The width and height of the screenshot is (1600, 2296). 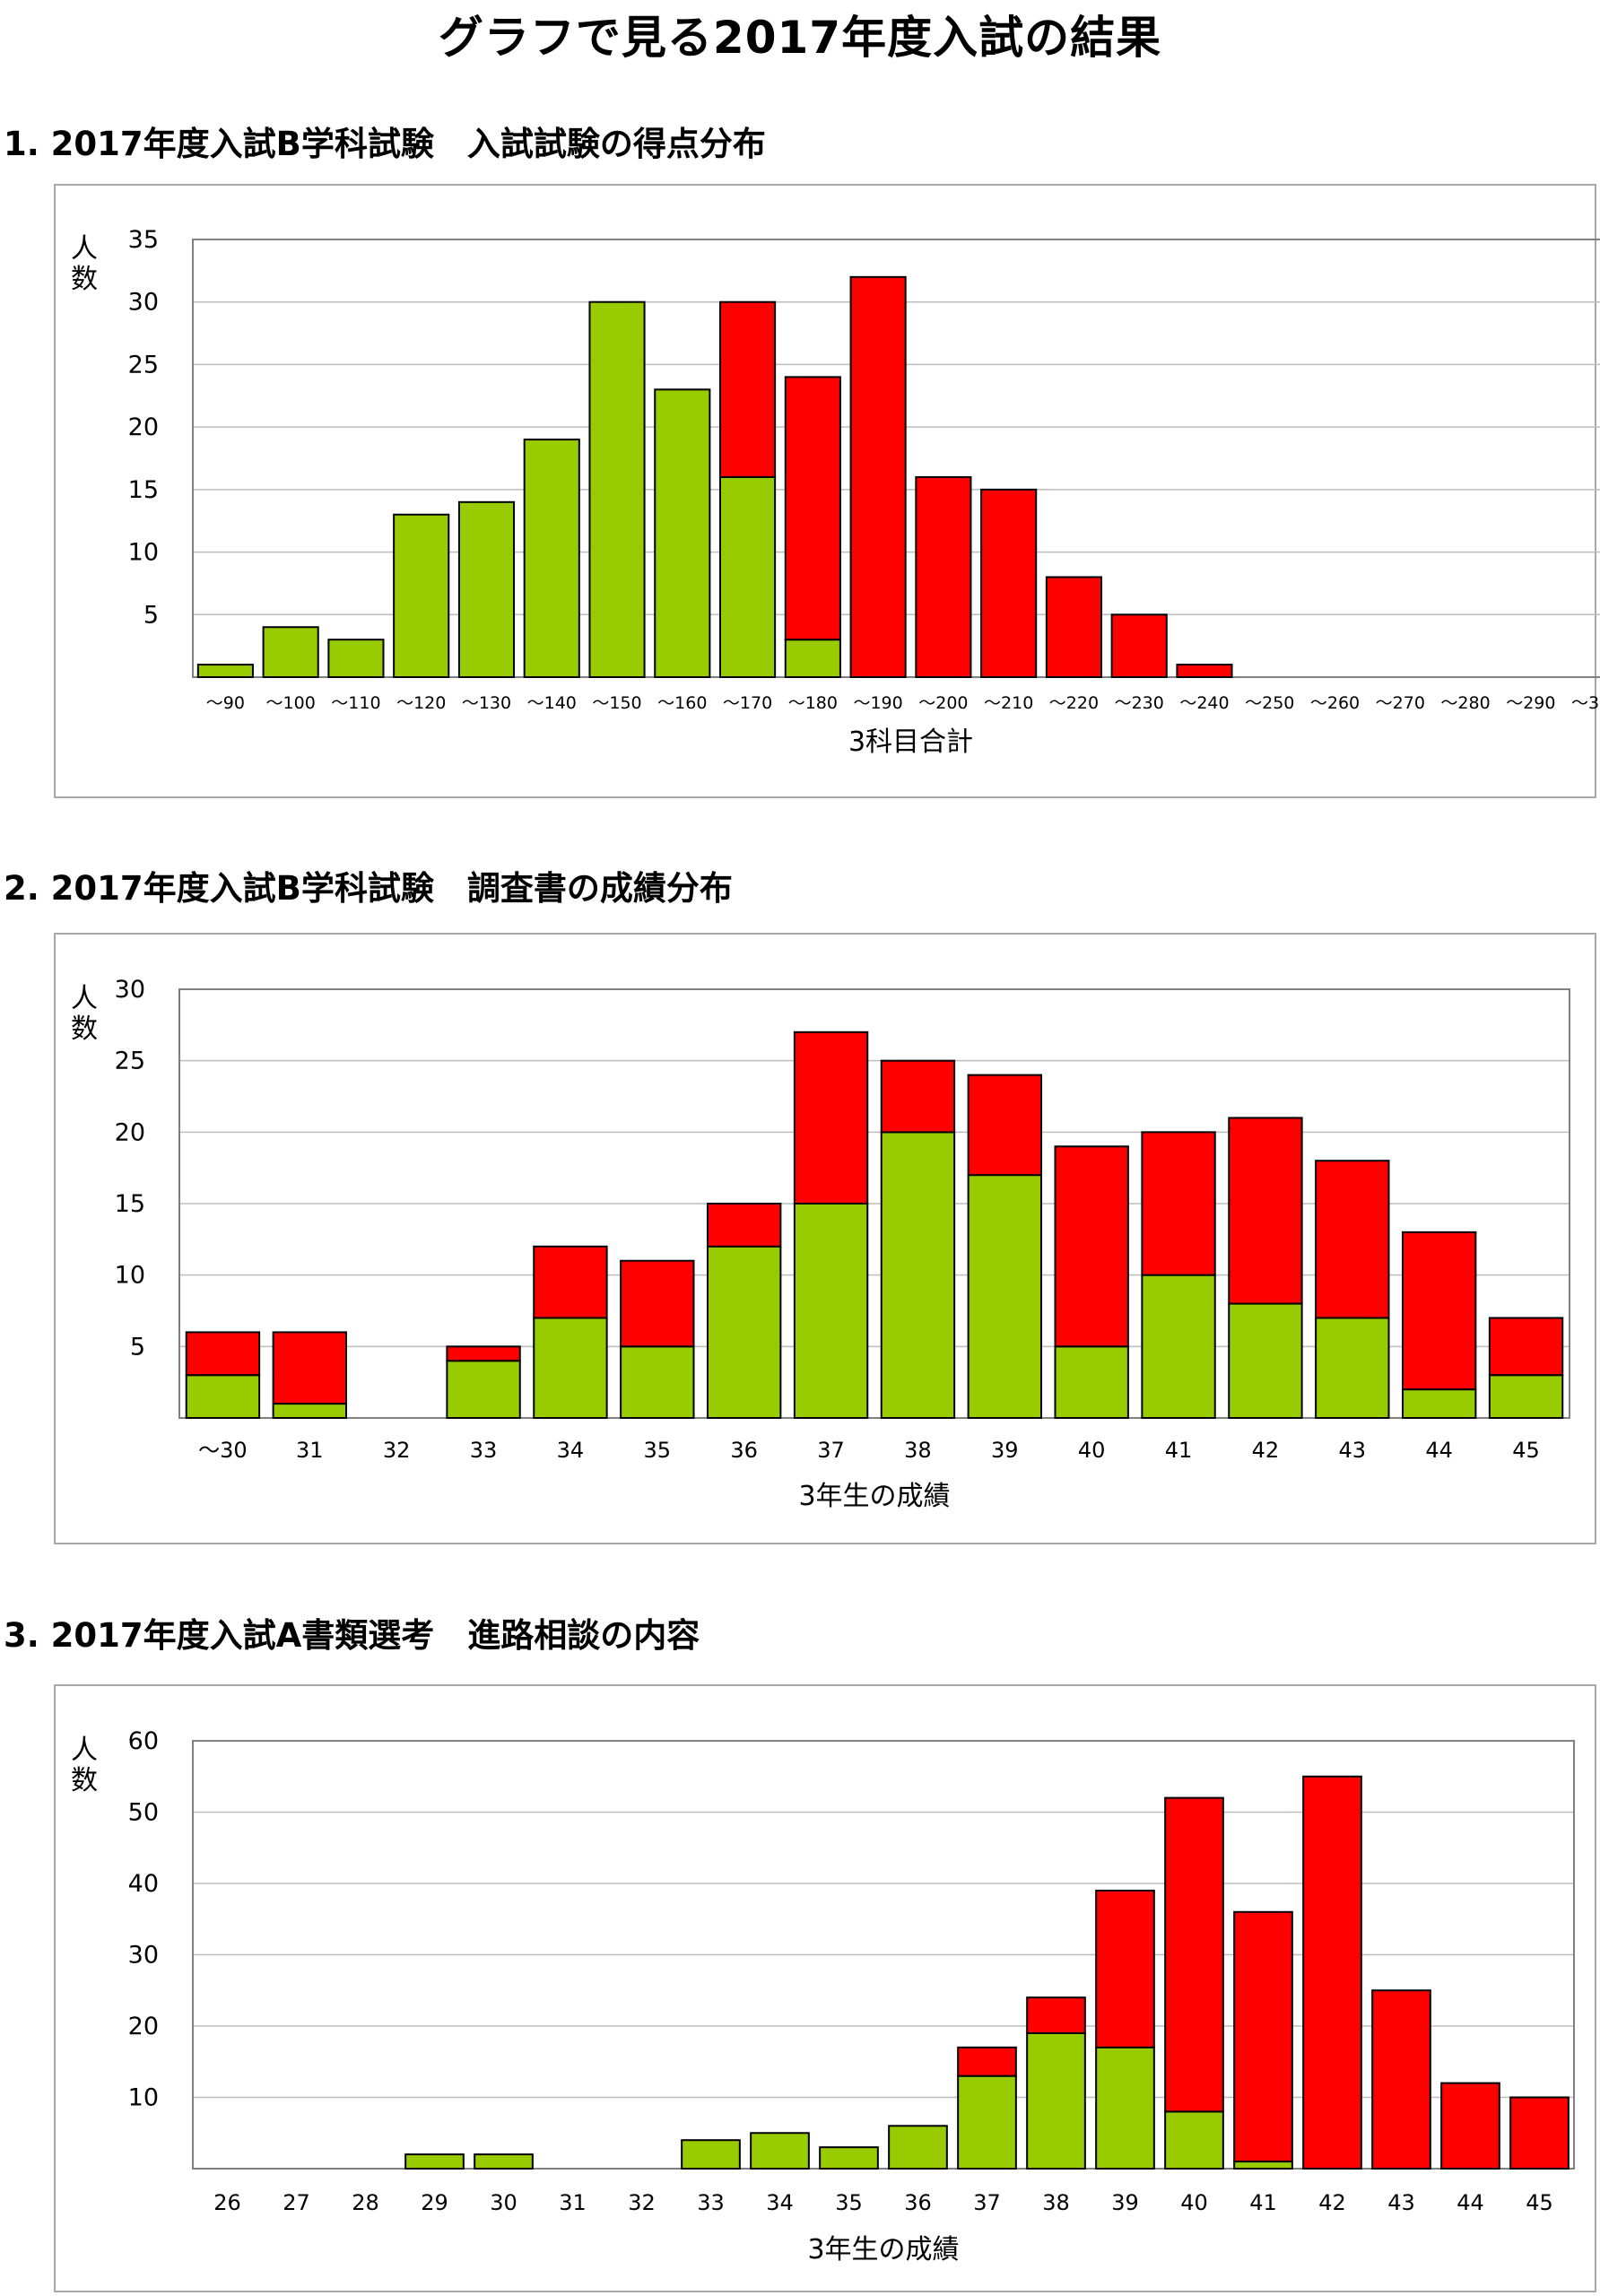 I want to click on report-x-tick-label: 40, so click(x=1092, y=1450).